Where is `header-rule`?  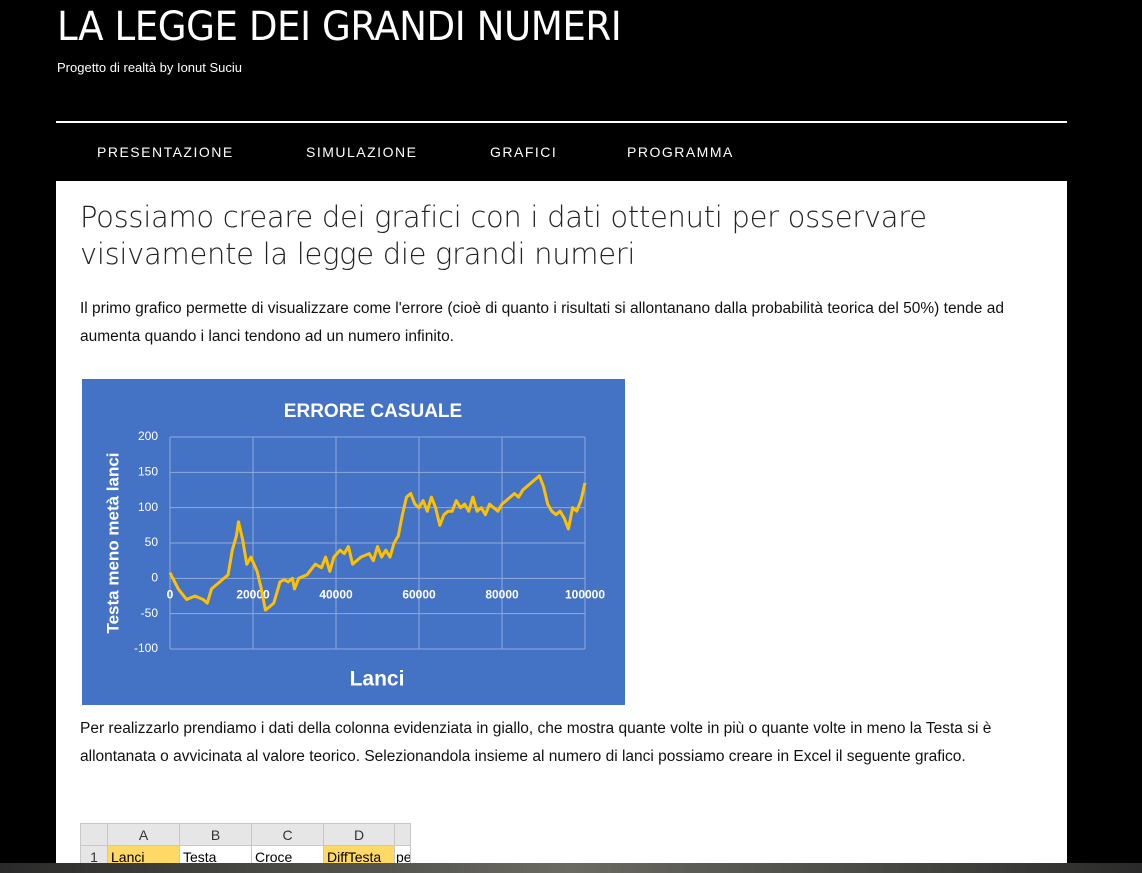
header-rule is located at coordinates (561, 122).